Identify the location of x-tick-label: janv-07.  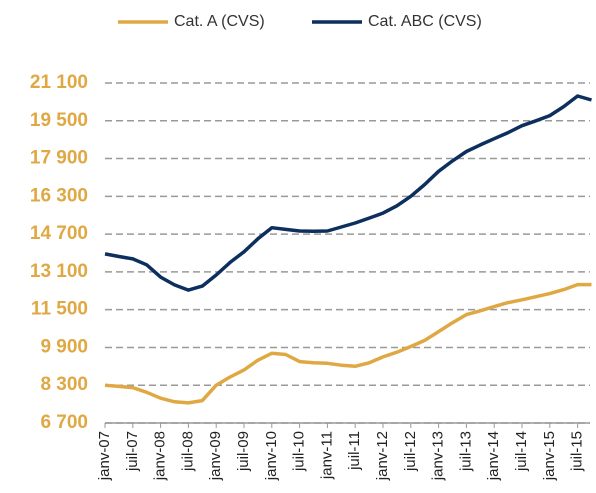
(104, 456).